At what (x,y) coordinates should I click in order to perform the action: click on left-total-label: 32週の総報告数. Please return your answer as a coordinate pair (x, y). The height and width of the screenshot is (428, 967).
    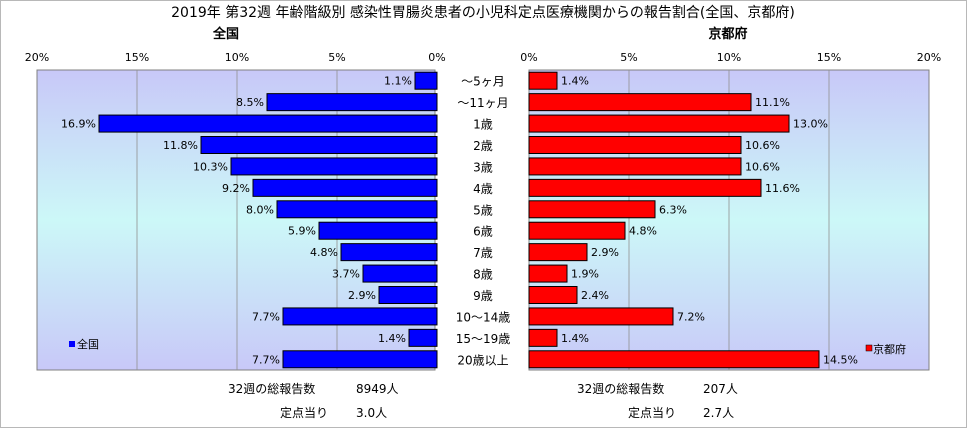
    Looking at the image, I should click on (271, 388).